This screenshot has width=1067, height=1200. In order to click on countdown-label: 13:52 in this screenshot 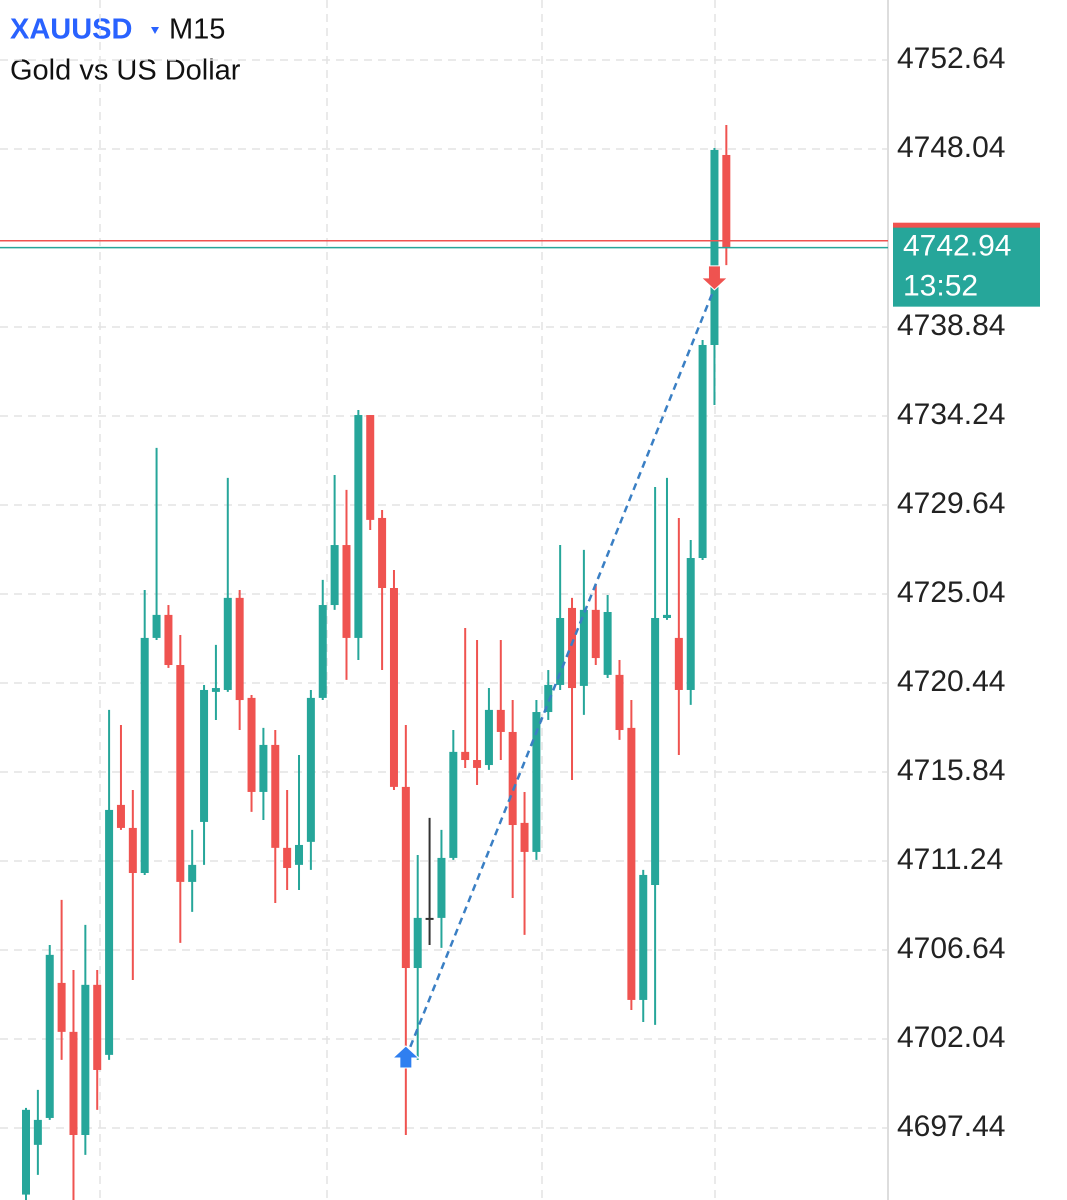, I will do `click(940, 286)`.